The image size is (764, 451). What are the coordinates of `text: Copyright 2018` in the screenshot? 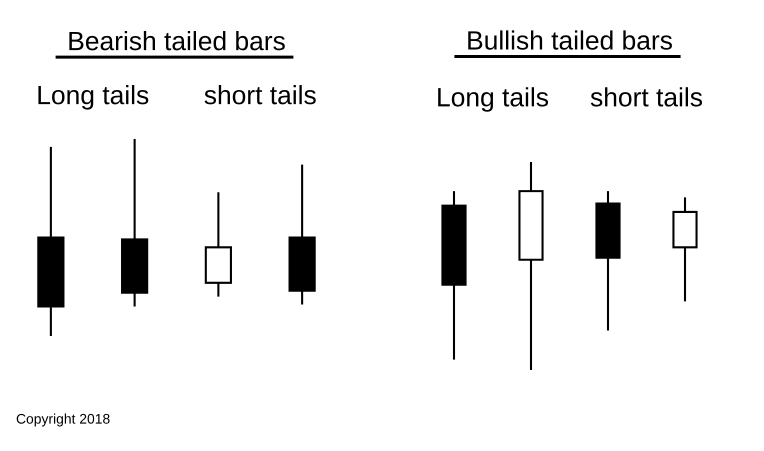 It's located at (63, 420).